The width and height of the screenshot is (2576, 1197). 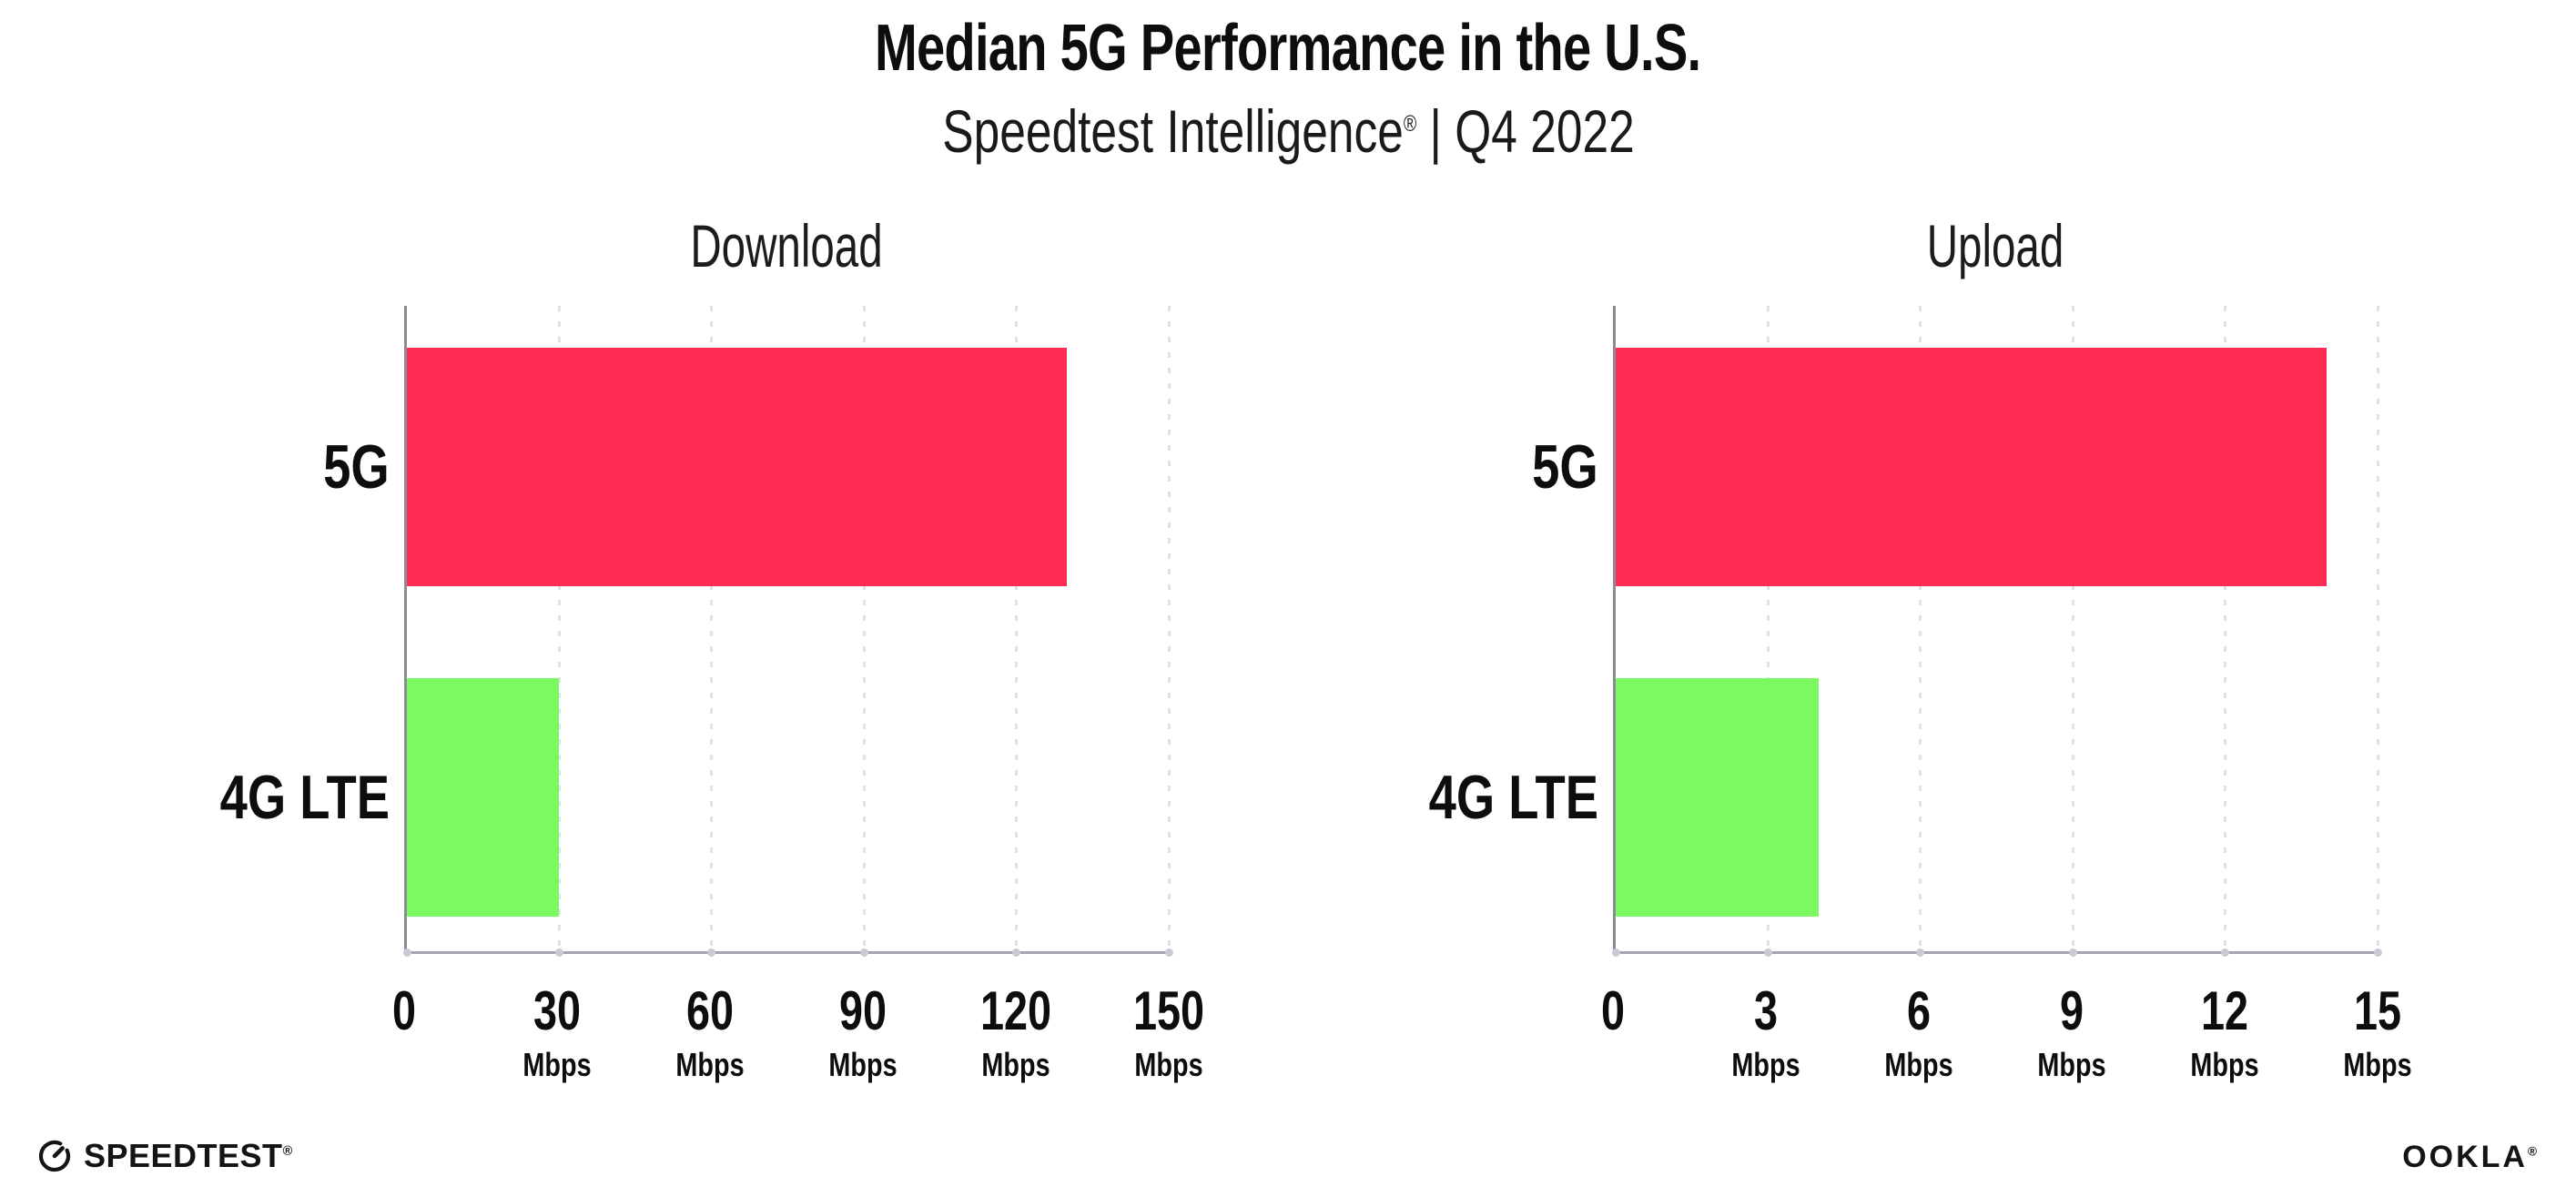 What do you see at coordinates (287, 1151) in the screenshot?
I see `speedtest-registered-mark: ®` at bounding box center [287, 1151].